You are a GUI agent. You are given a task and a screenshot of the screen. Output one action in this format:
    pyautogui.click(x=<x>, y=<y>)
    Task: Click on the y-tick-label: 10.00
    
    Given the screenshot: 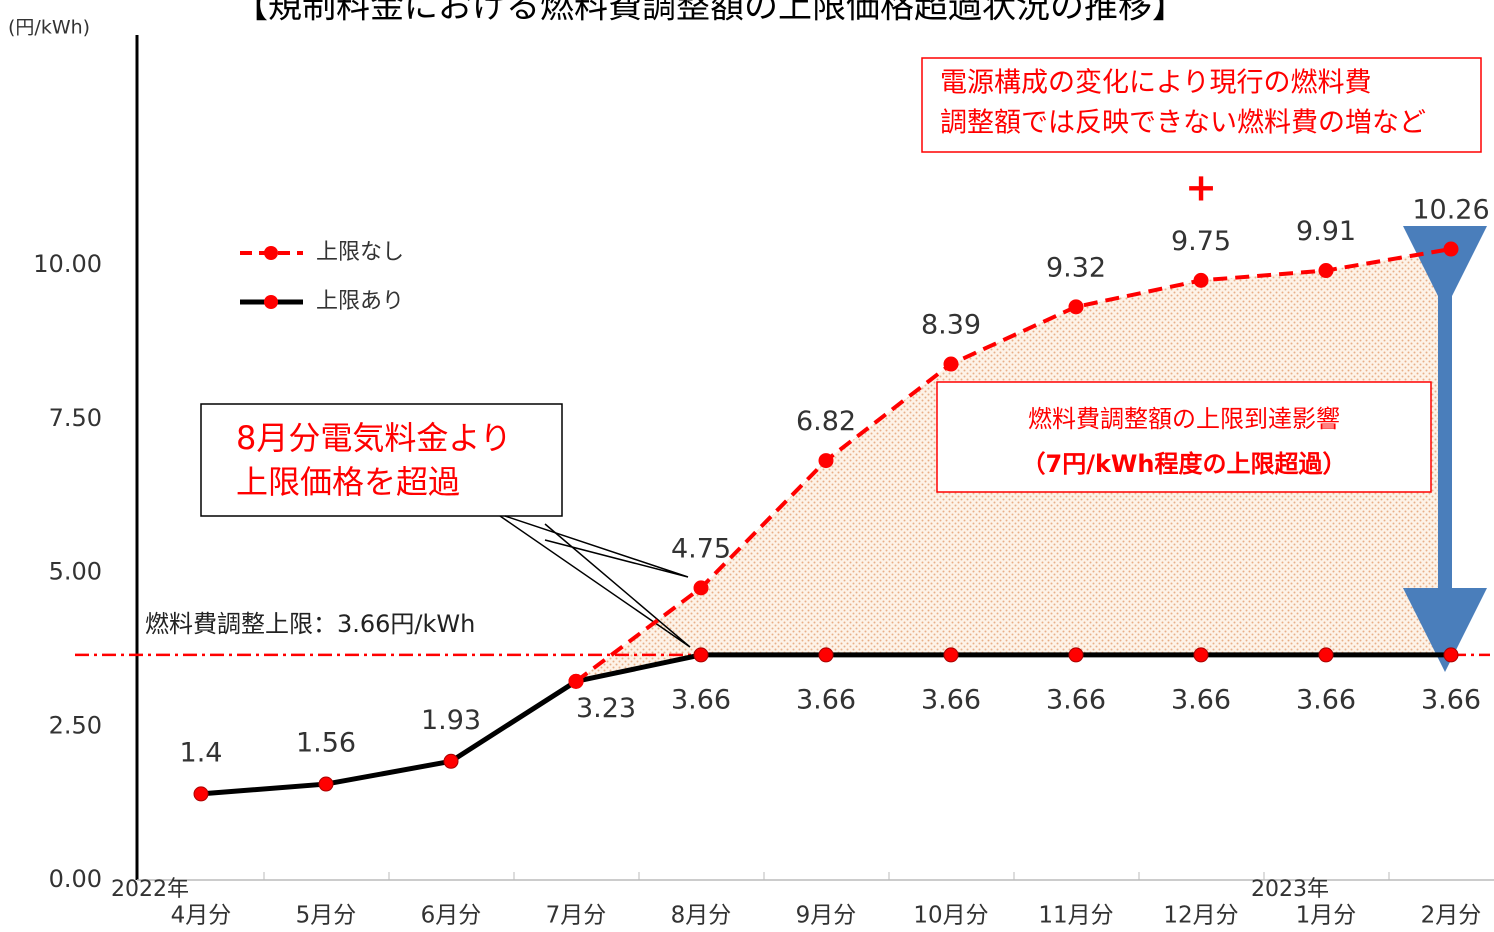 What is the action you would take?
    pyautogui.click(x=67, y=264)
    